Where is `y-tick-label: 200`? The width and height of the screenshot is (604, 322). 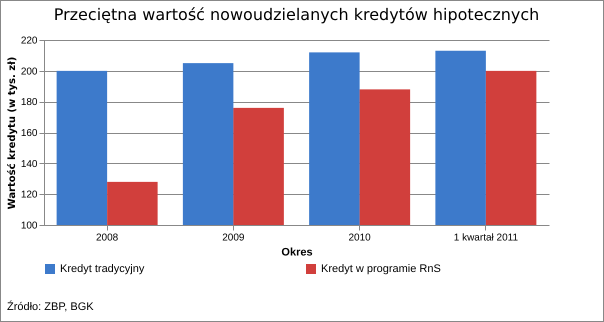 y-tick-label: 200 is located at coordinates (29, 72).